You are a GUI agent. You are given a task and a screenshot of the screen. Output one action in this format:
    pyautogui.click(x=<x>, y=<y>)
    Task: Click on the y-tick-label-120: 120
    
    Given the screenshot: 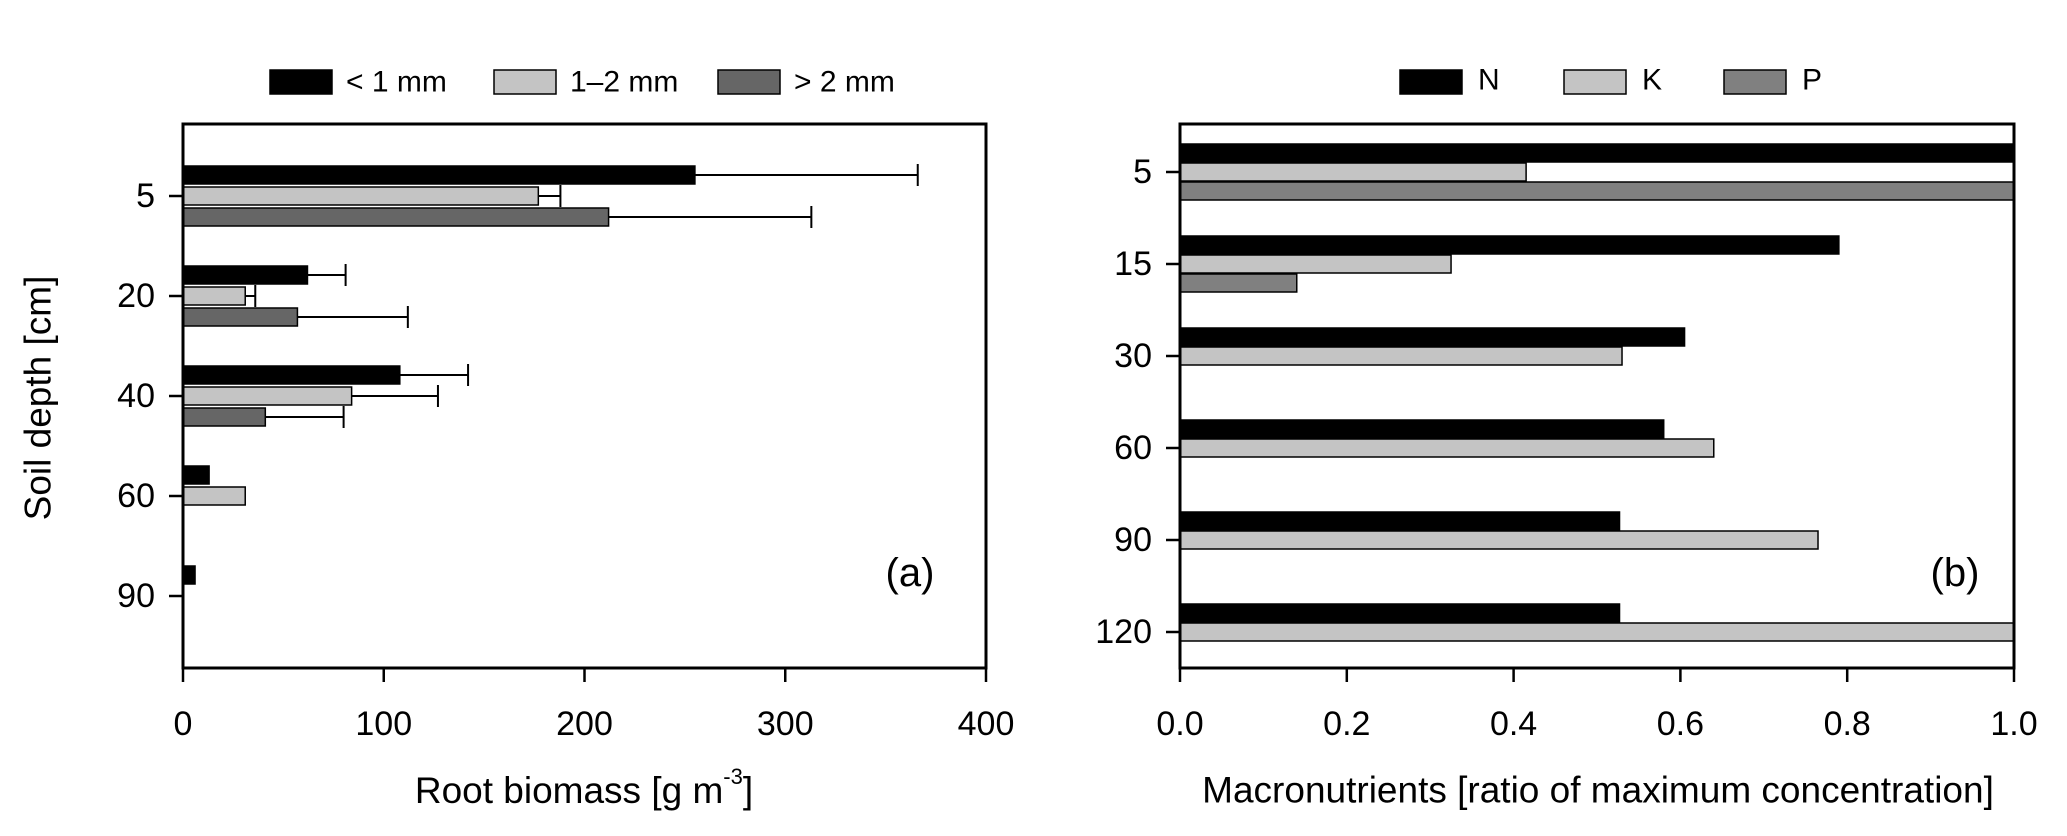 What is the action you would take?
    pyautogui.click(x=1123, y=632)
    